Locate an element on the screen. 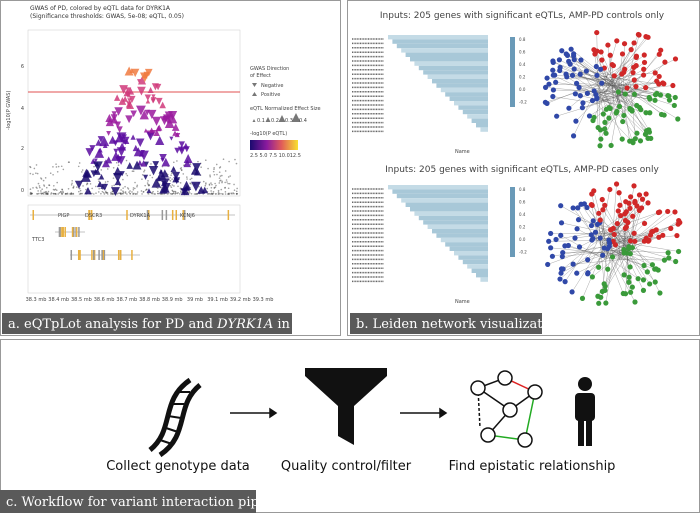 This screenshot has height=513, width=700. y-axis-label: -log10(P GWAS) is located at coordinates (9, 110).